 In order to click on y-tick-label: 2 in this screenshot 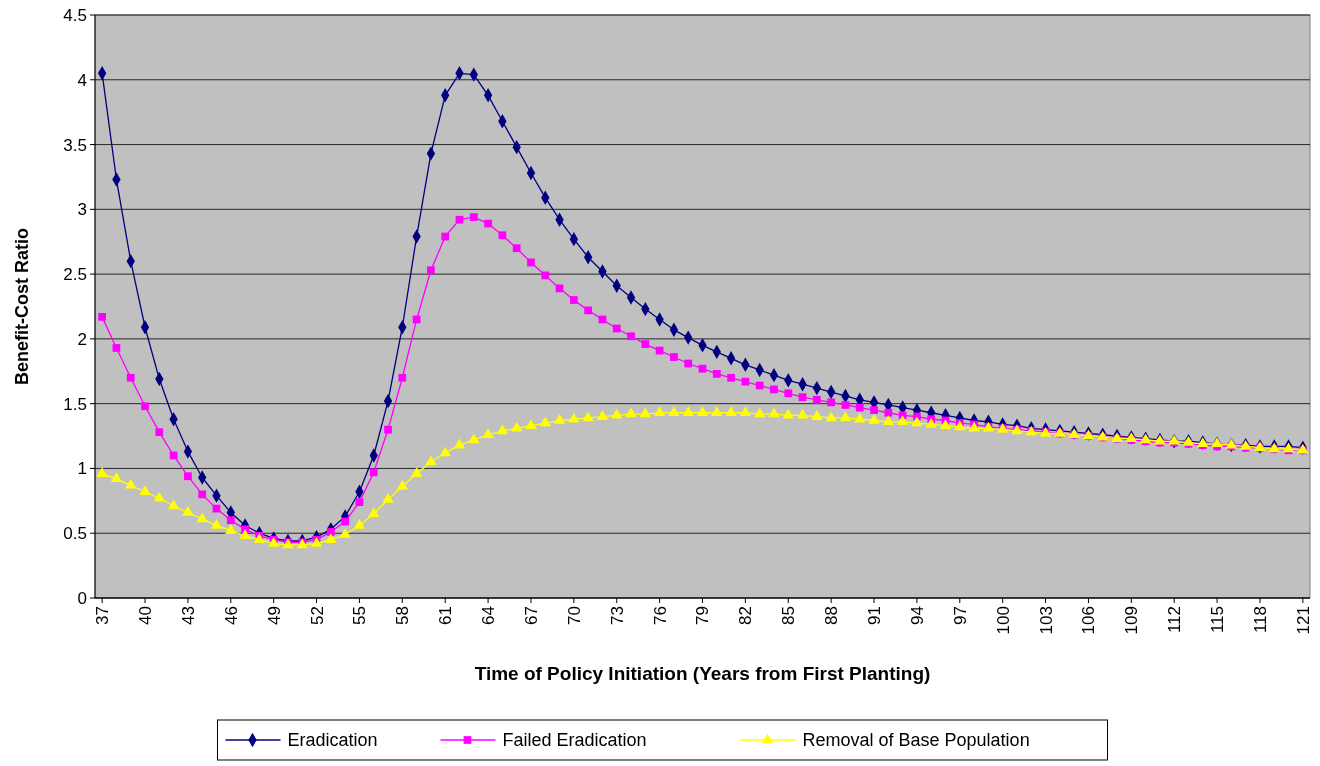, I will do `click(82, 339)`.